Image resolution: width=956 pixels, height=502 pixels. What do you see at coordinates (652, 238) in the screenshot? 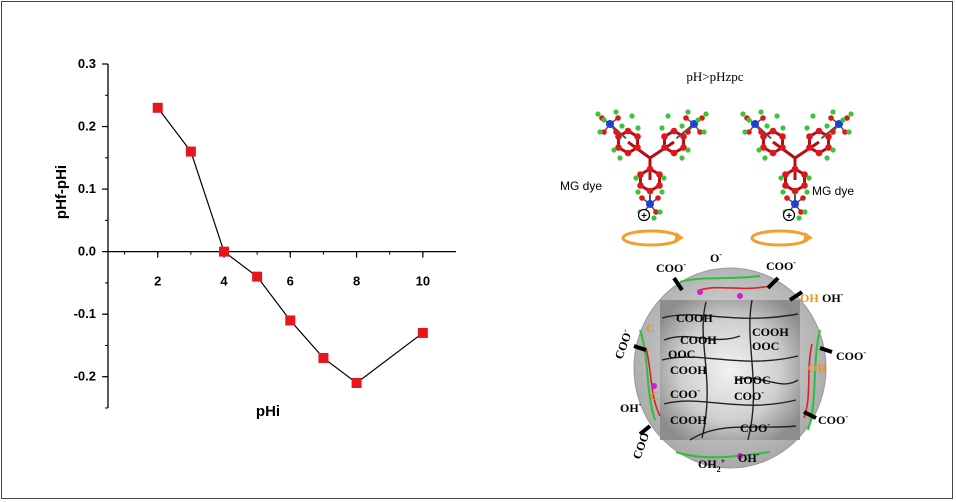
I see `rotation-arrow-left-icon` at bounding box center [652, 238].